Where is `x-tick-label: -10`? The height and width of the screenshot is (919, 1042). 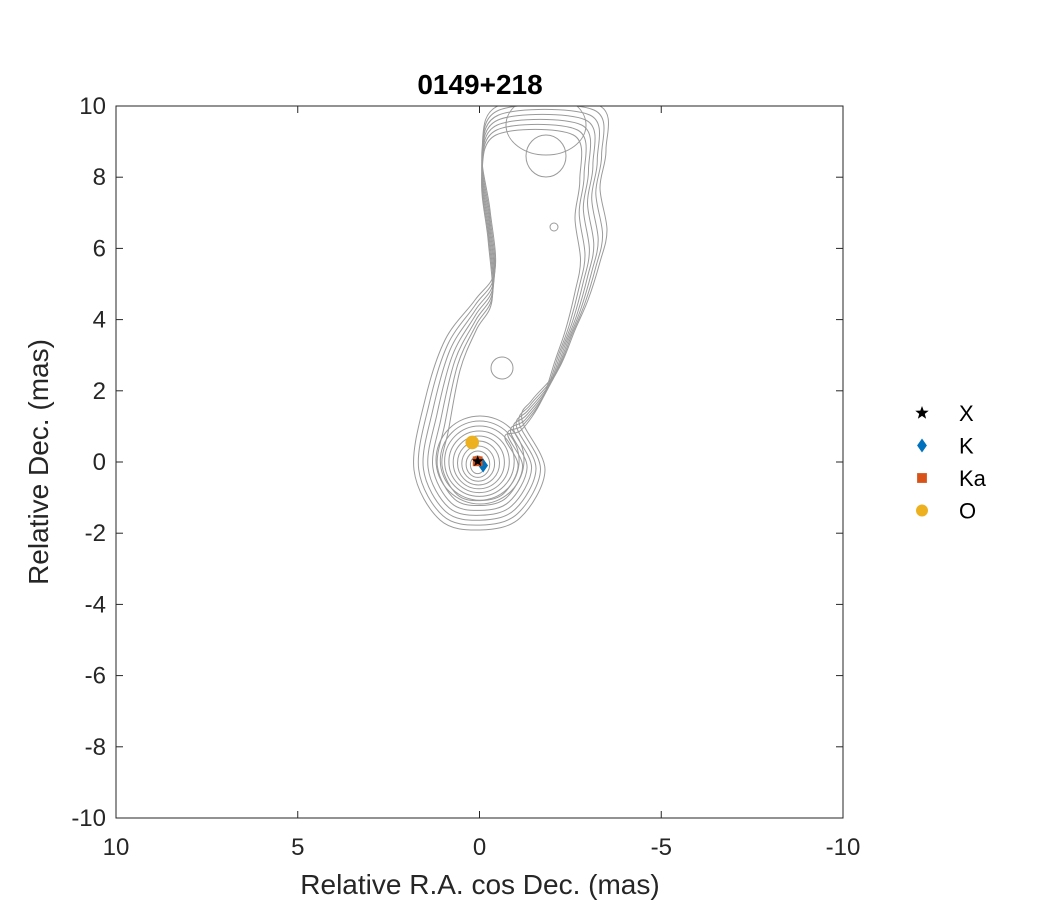
x-tick-label: -10 is located at coordinates (843, 847).